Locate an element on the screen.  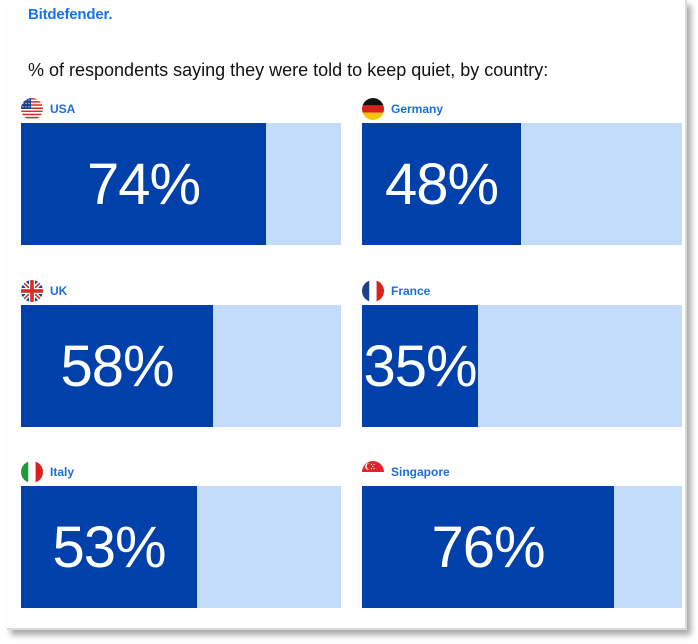
country-name: Singapore is located at coordinates (420, 472).